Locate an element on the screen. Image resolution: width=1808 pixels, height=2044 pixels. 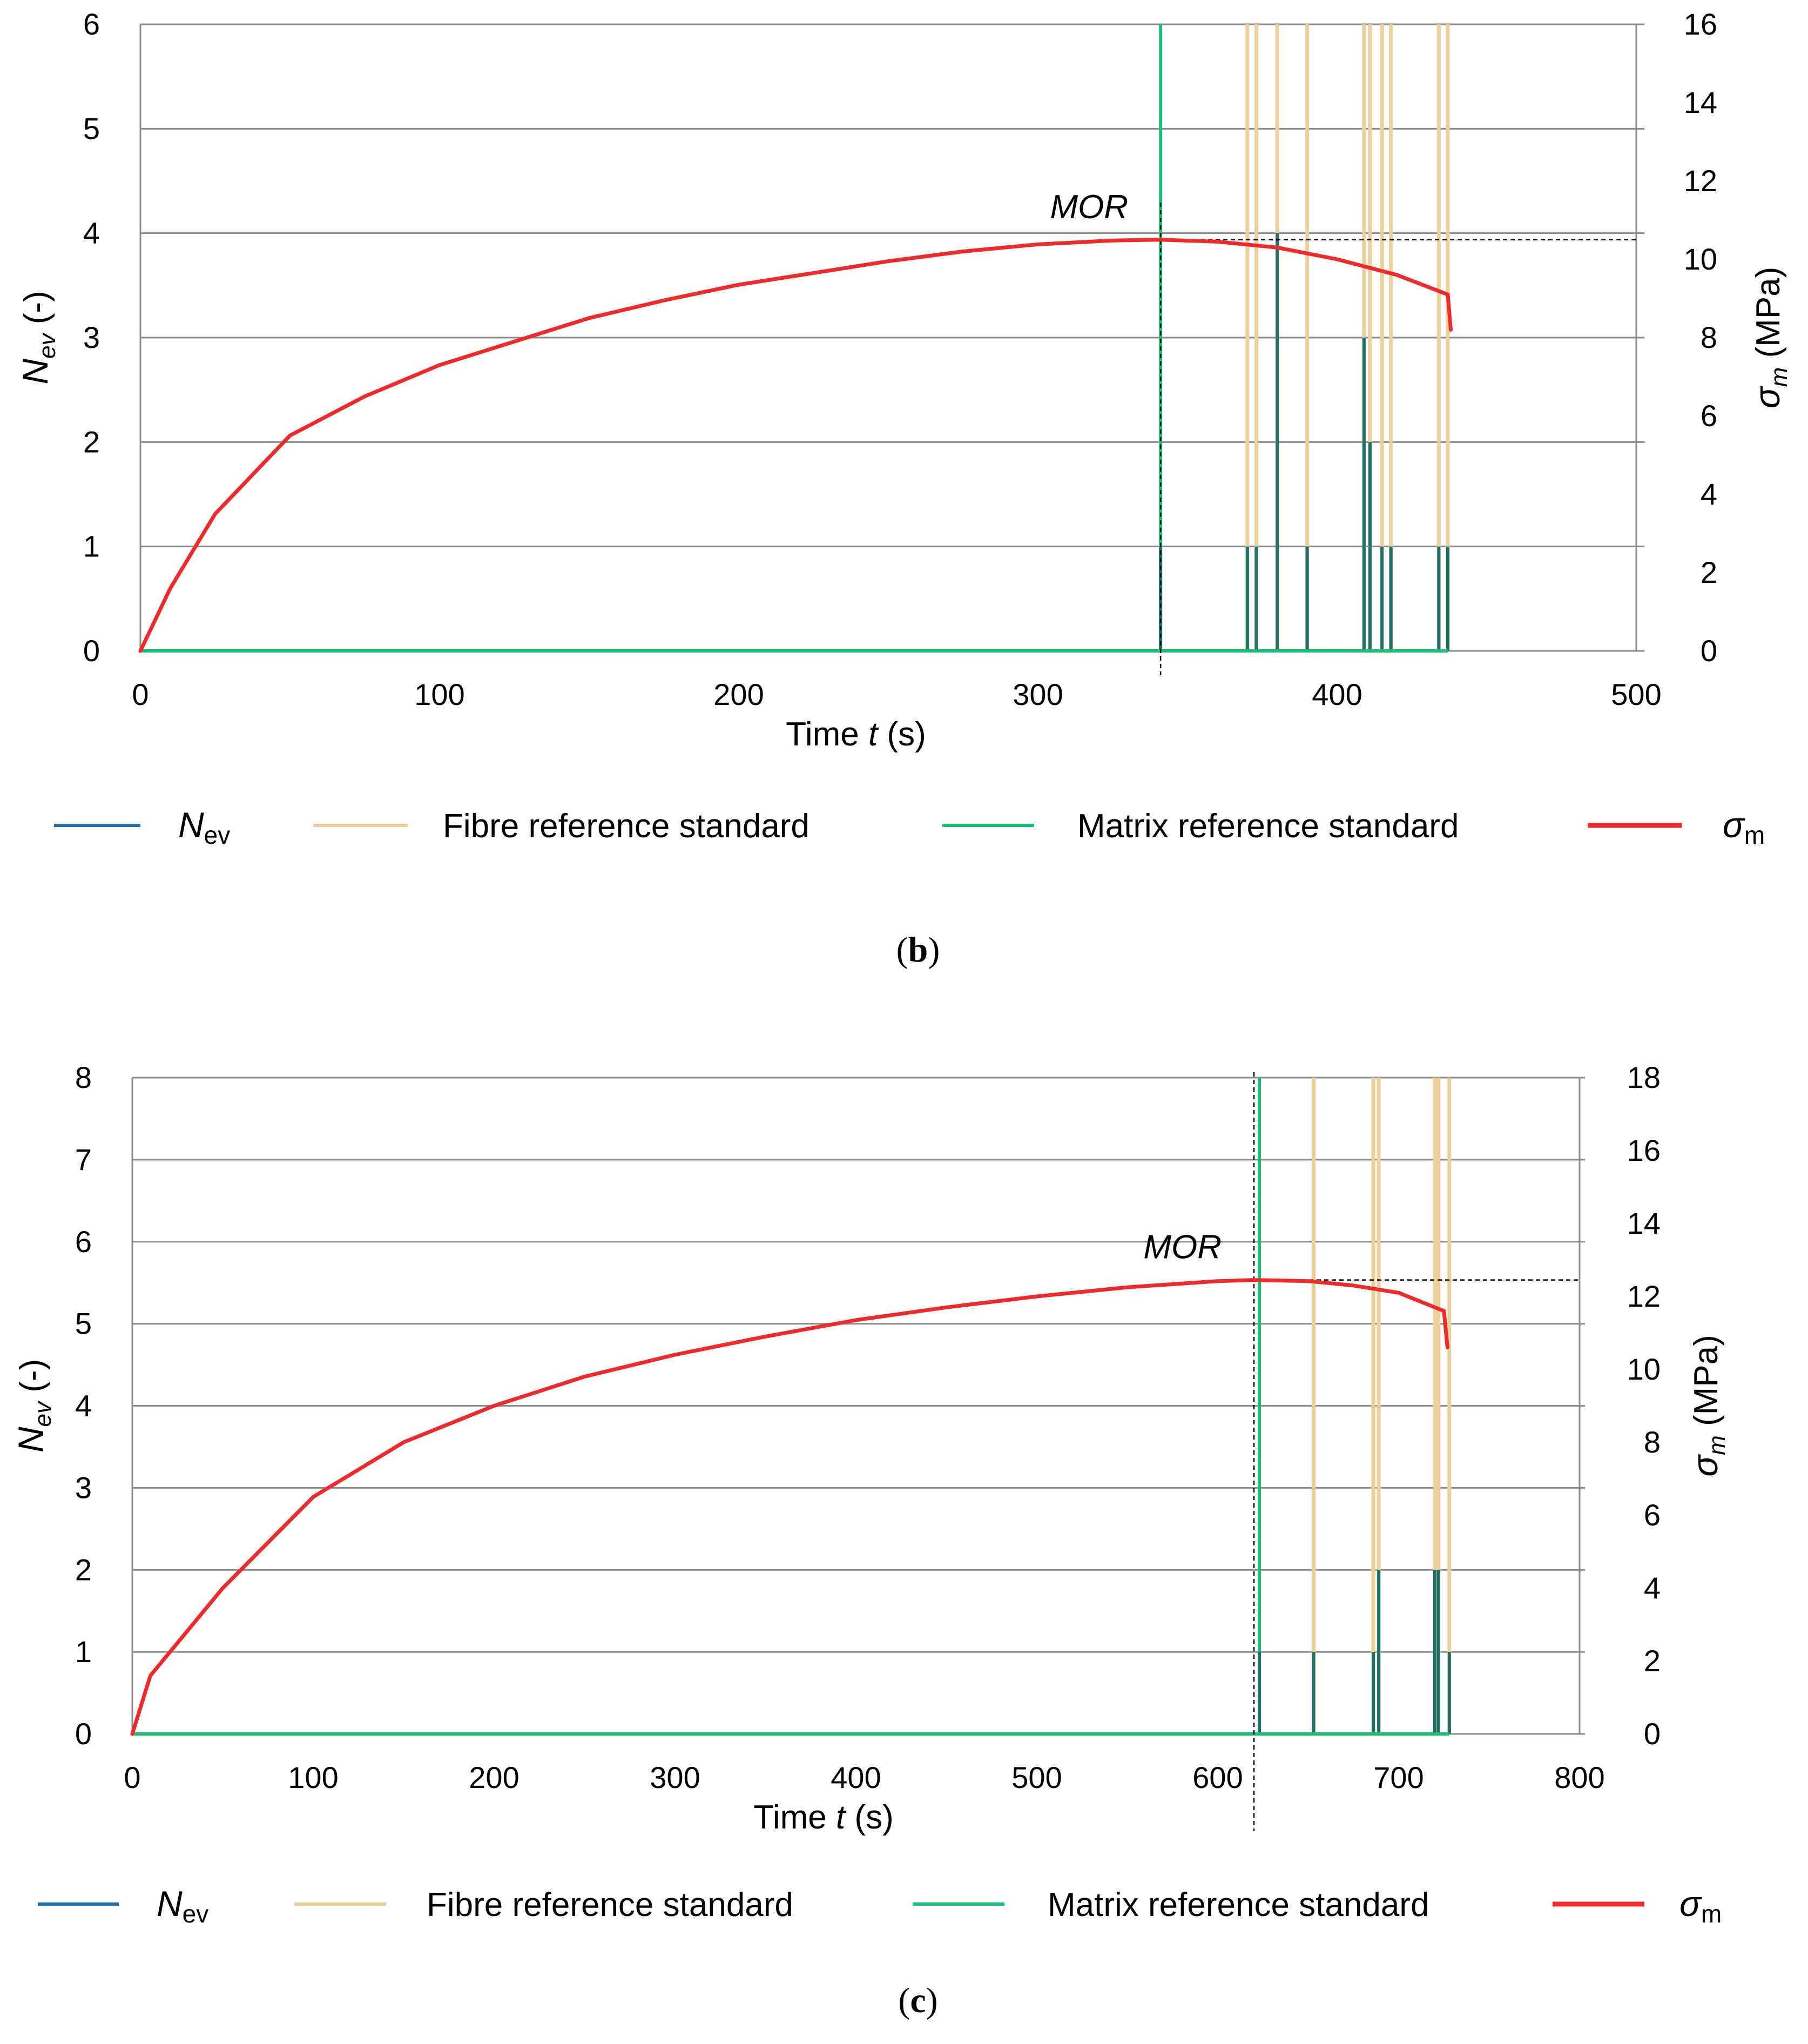
sigma-curve is located at coordinates (795, 445).